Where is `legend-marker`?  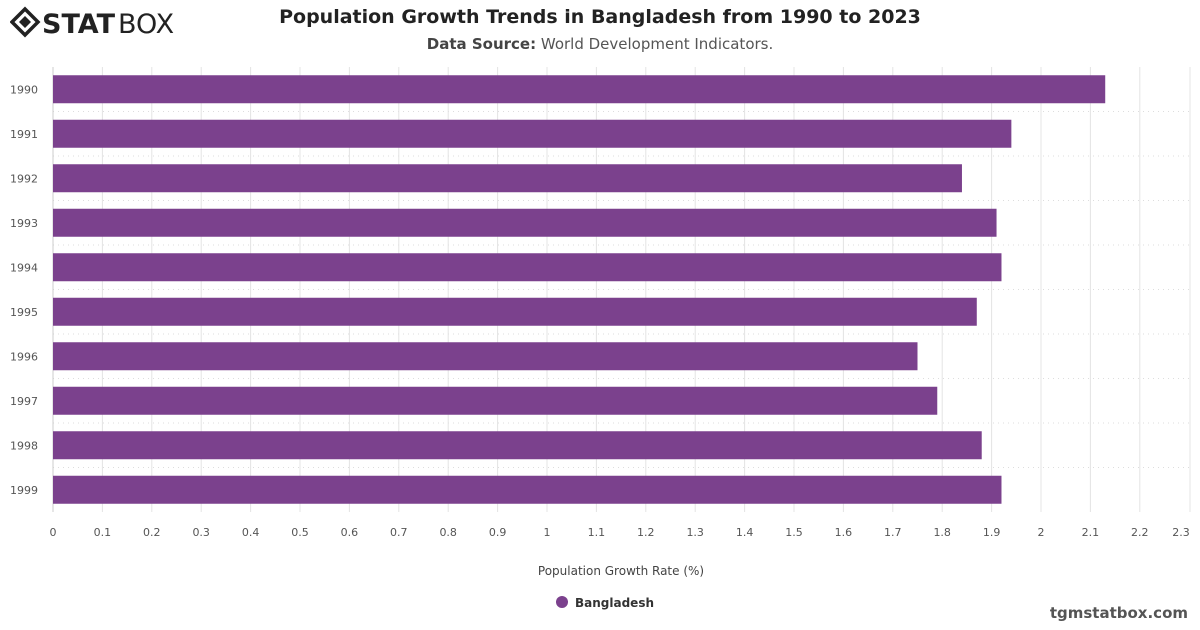 legend-marker is located at coordinates (562, 602).